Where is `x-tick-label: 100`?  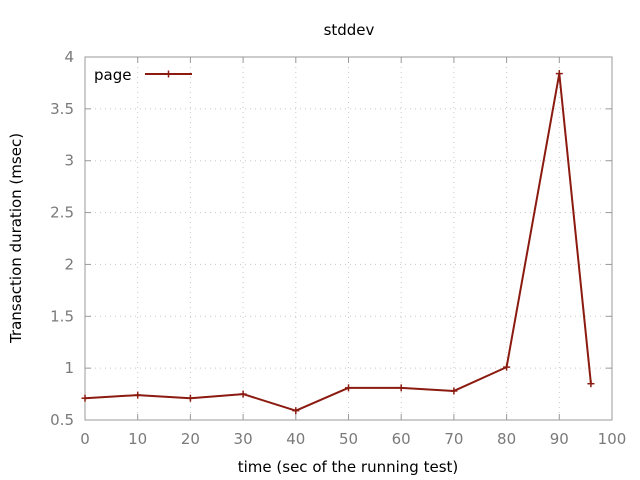
x-tick-label: 100 is located at coordinates (612, 439).